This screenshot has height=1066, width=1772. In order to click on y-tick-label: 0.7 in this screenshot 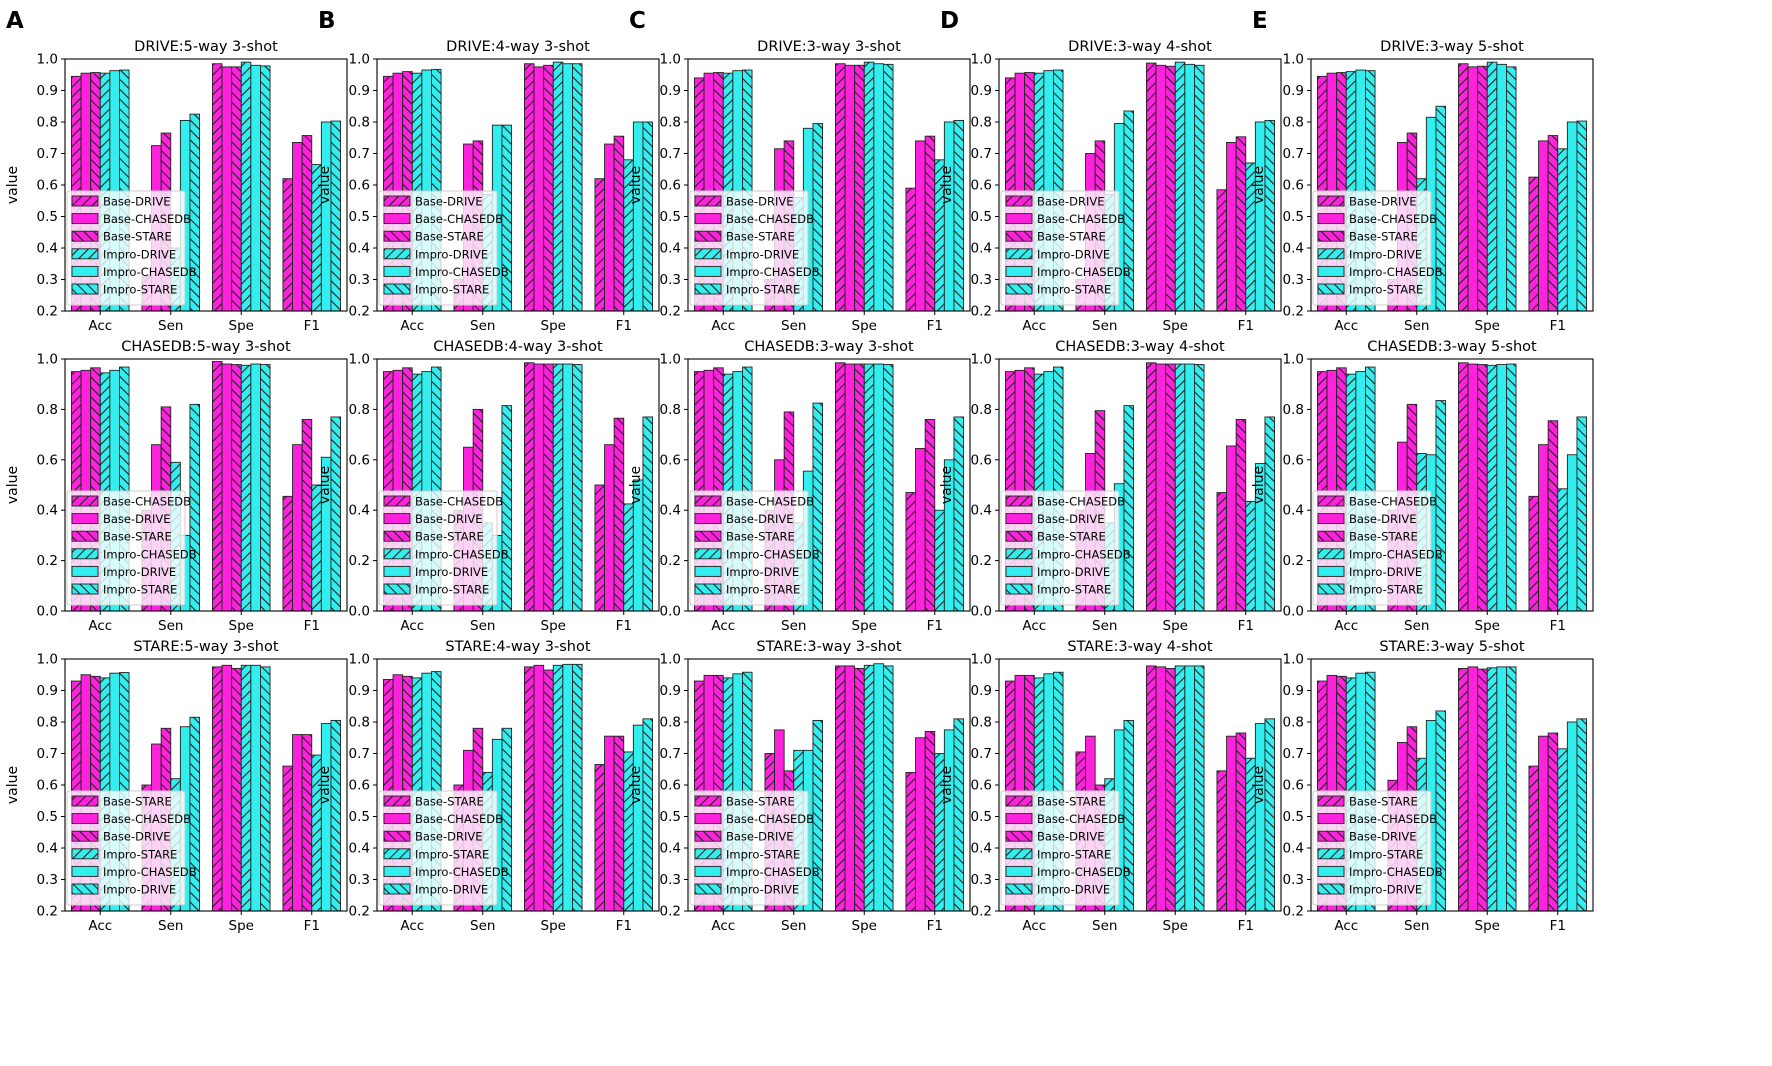, I will do `click(47, 754)`.